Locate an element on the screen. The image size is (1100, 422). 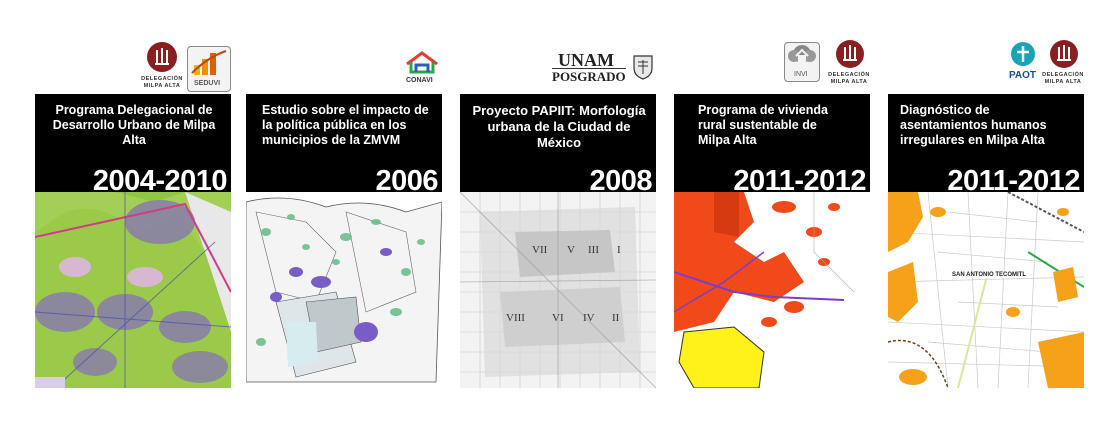
card-map-image: SAN ANTONIO TECOMITL is located at coordinates (986, 290).